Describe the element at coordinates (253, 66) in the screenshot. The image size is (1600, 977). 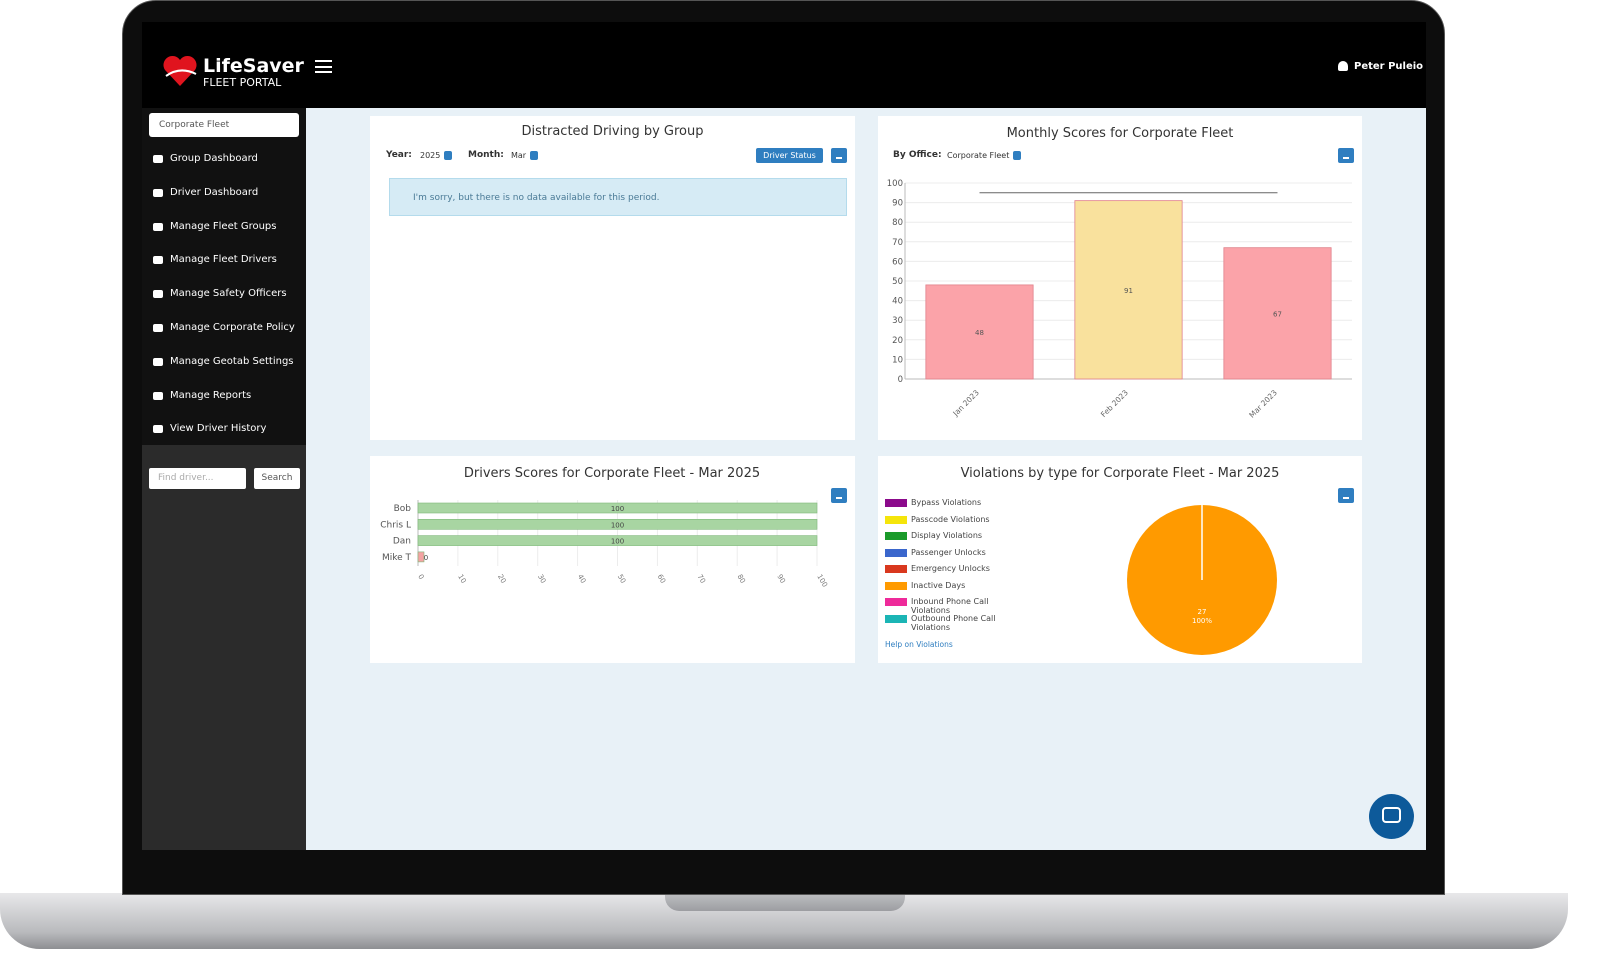
I see `brand: LifeSaver` at that location.